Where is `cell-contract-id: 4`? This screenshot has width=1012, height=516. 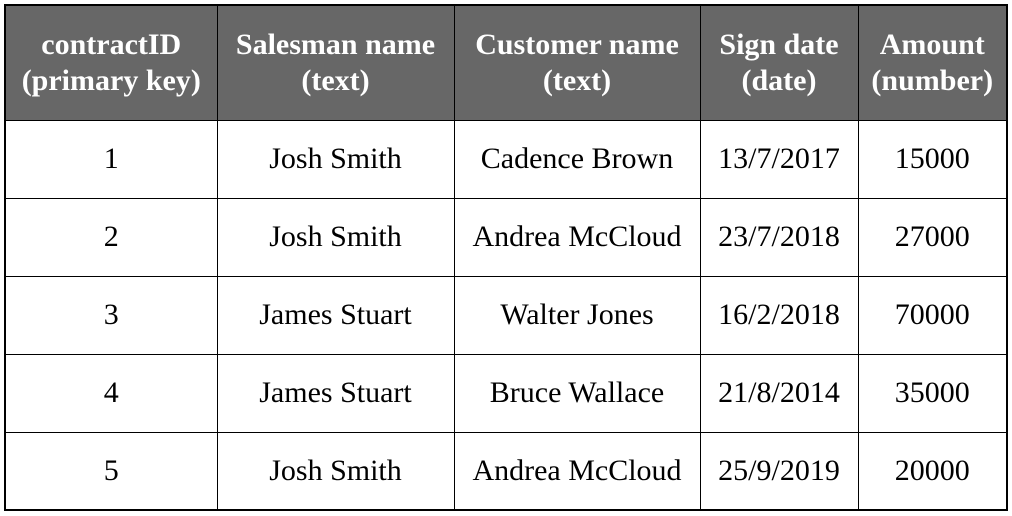 cell-contract-id: 4 is located at coordinates (111, 393).